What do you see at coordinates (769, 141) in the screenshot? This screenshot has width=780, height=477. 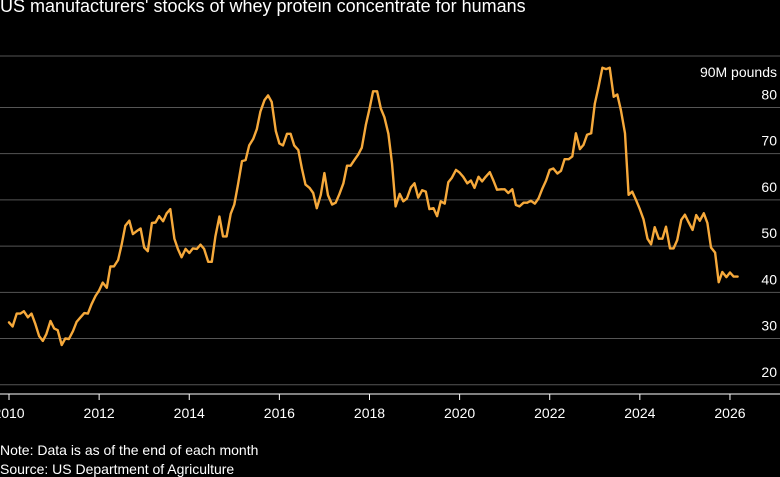 I see `y-tick-label-70: 70` at bounding box center [769, 141].